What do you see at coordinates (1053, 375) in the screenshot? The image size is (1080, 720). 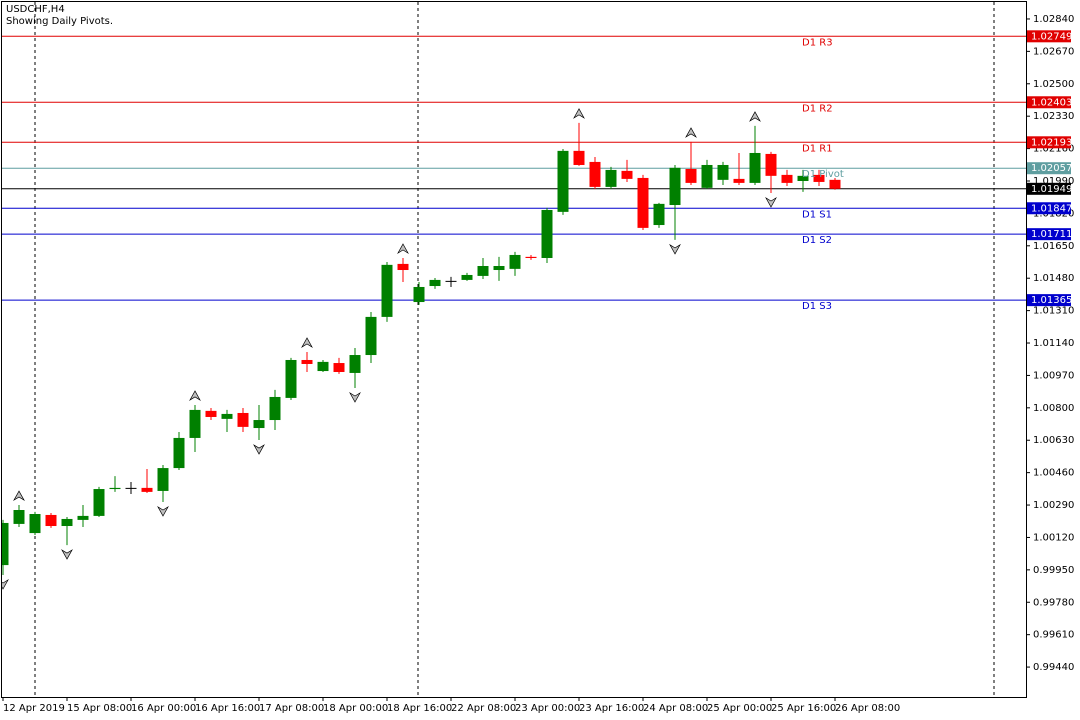 I see `y-tick-label: 1.00970` at bounding box center [1053, 375].